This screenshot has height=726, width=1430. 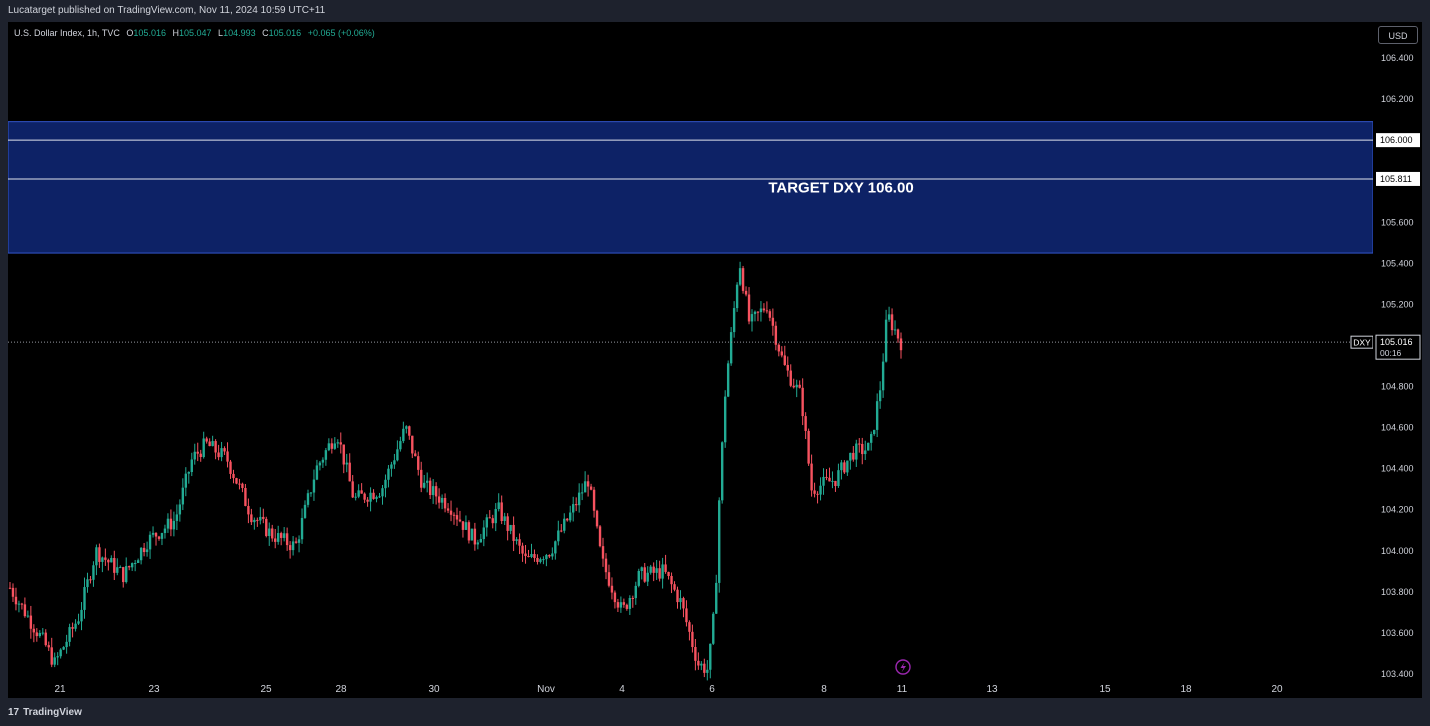 I want to click on x-tick-label: 15, so click(x=1105, y=689).